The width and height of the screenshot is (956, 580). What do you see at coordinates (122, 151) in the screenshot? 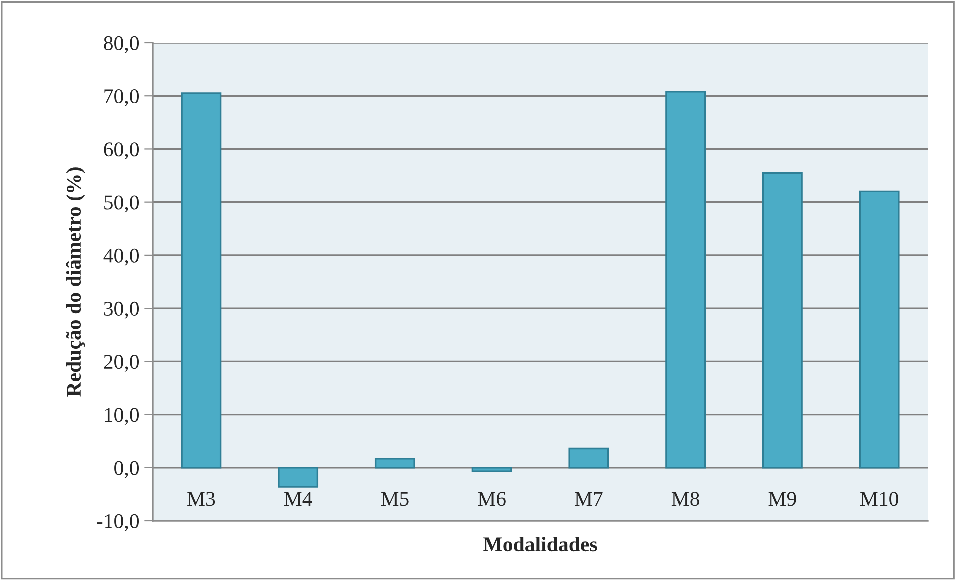
I see `y-tick-label: 60,0` at bounding box center [122, 151].